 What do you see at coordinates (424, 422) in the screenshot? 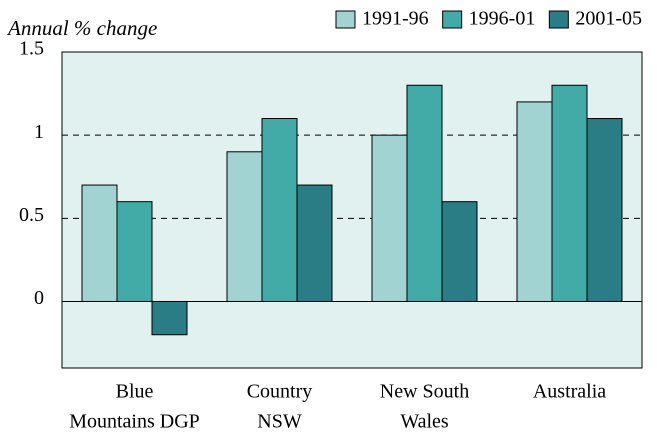
I see `x-tick-label: Wales` at bounding box center [424, 422].